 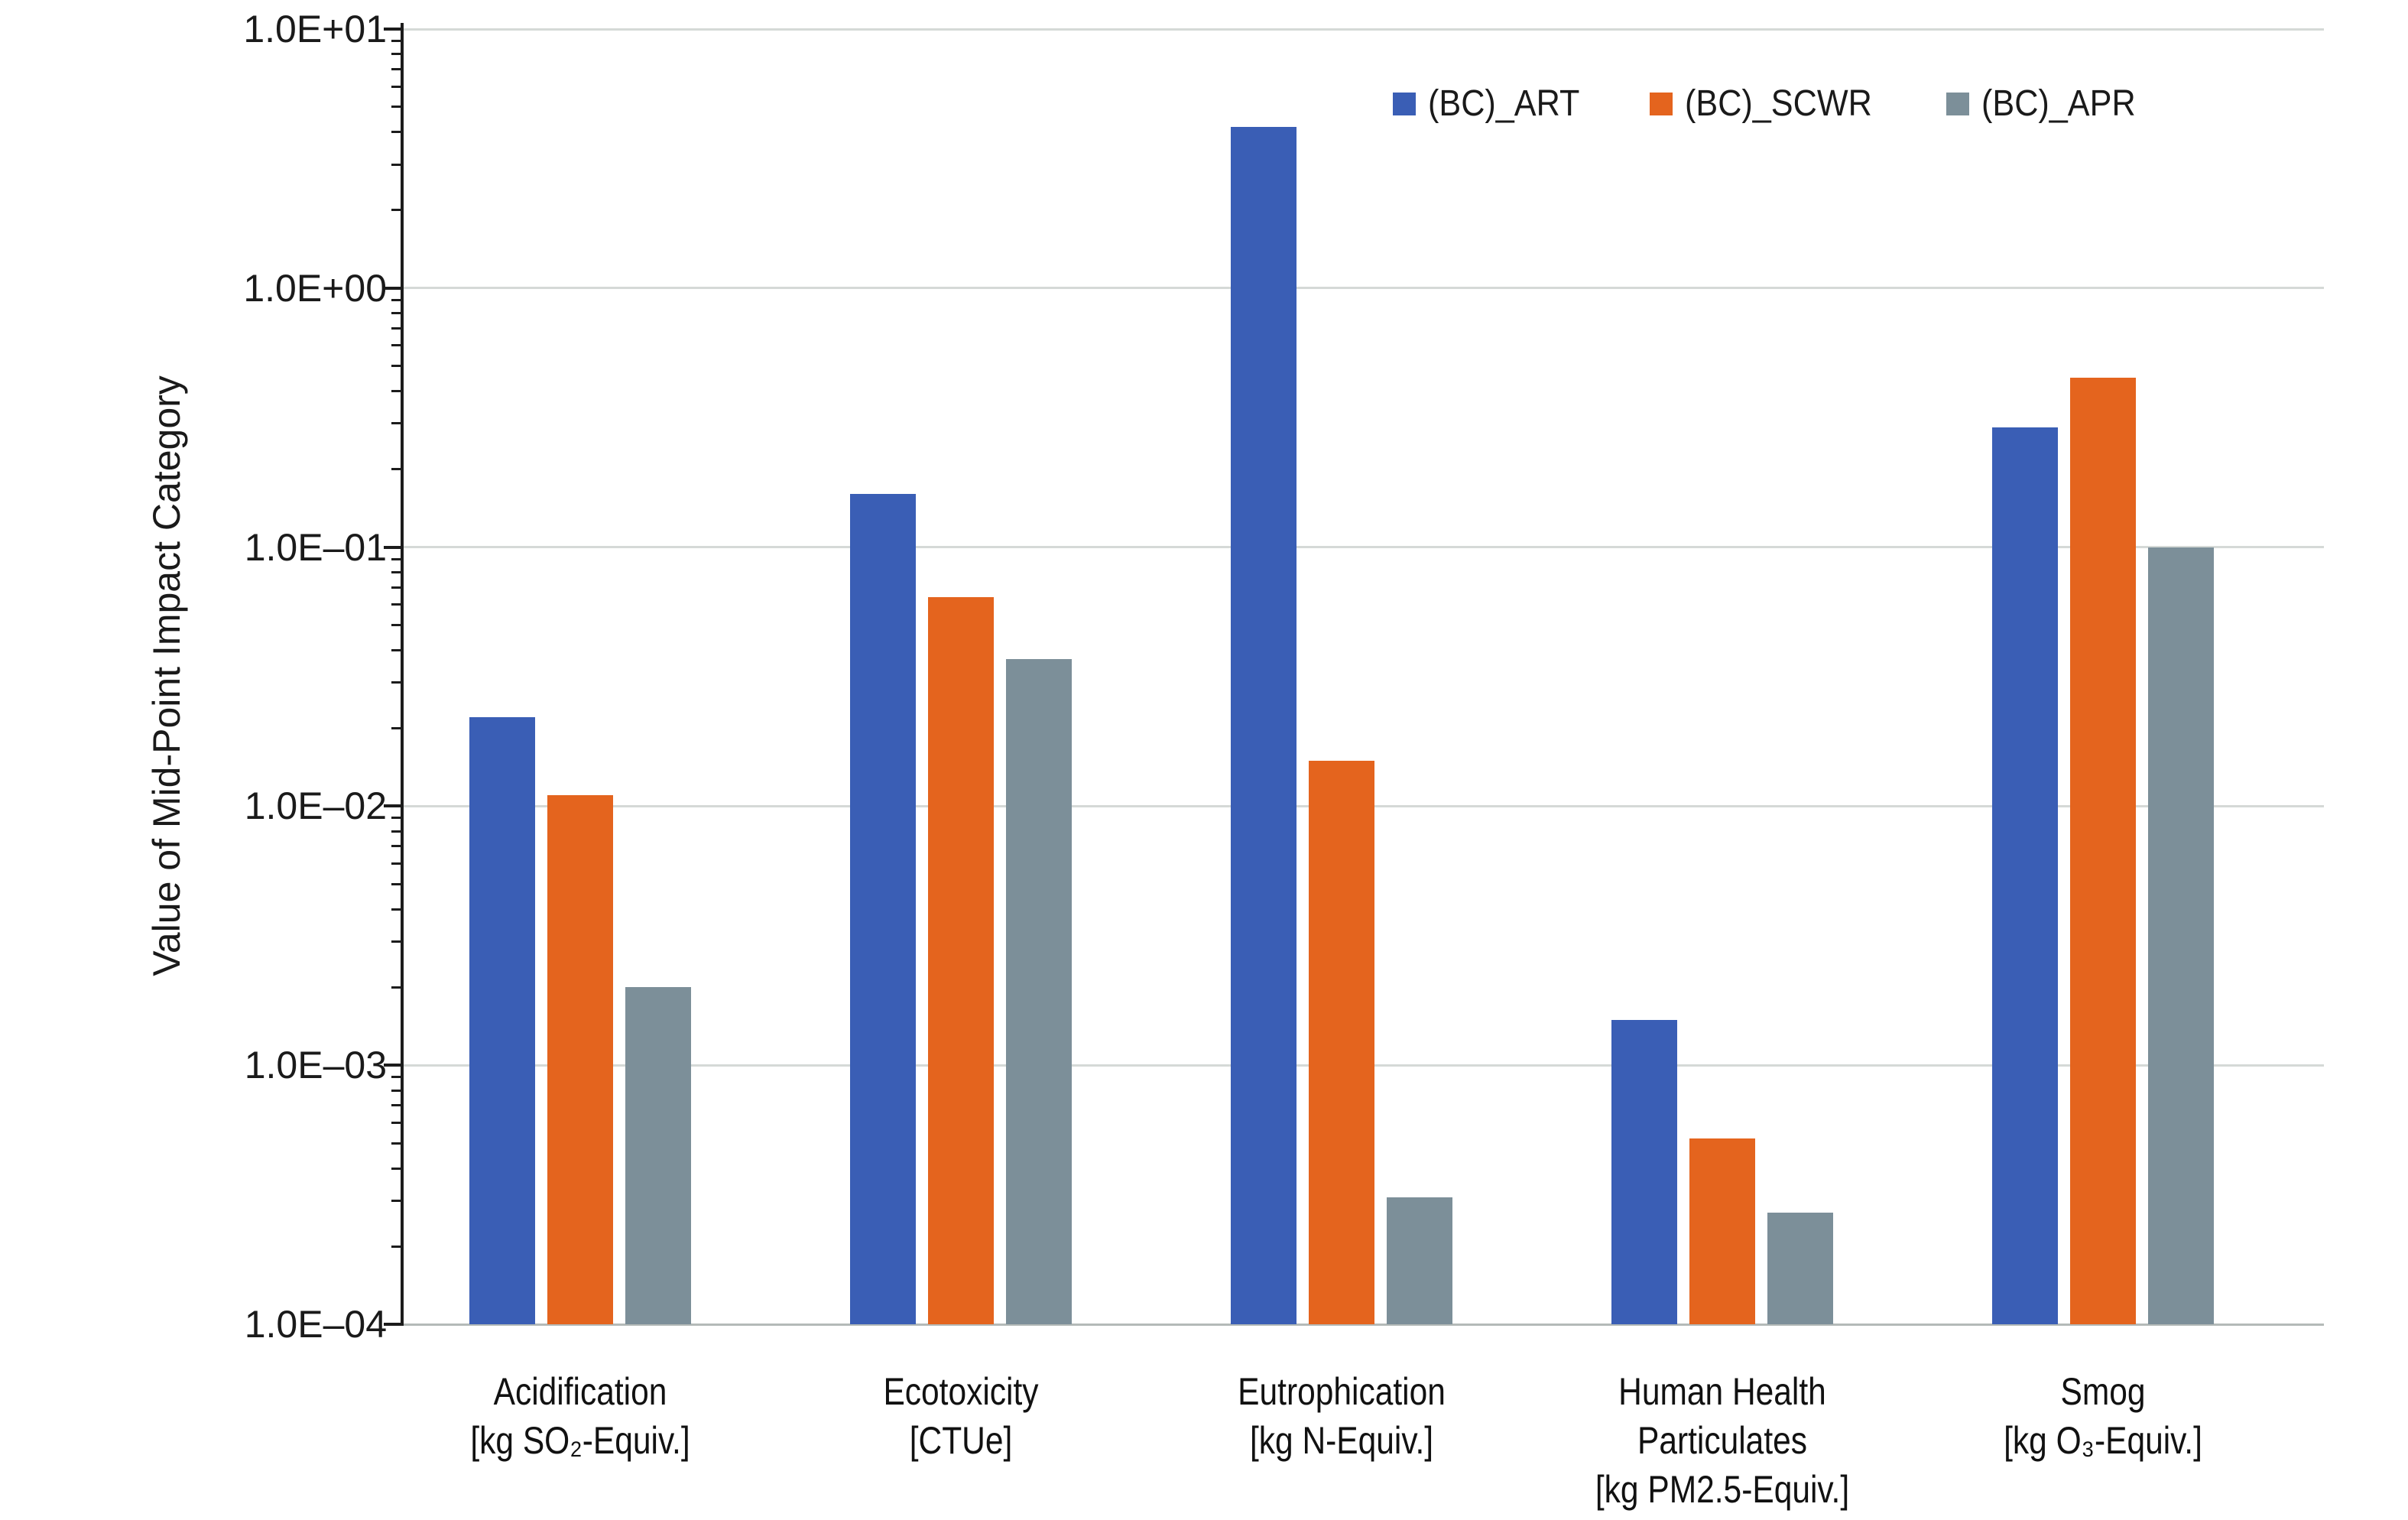 What do you see at coordinates (1341, 1440) in the screenshot?
I see `category-label-line: [kg N-Equiv.]` at bounding box center [1341, 1440].